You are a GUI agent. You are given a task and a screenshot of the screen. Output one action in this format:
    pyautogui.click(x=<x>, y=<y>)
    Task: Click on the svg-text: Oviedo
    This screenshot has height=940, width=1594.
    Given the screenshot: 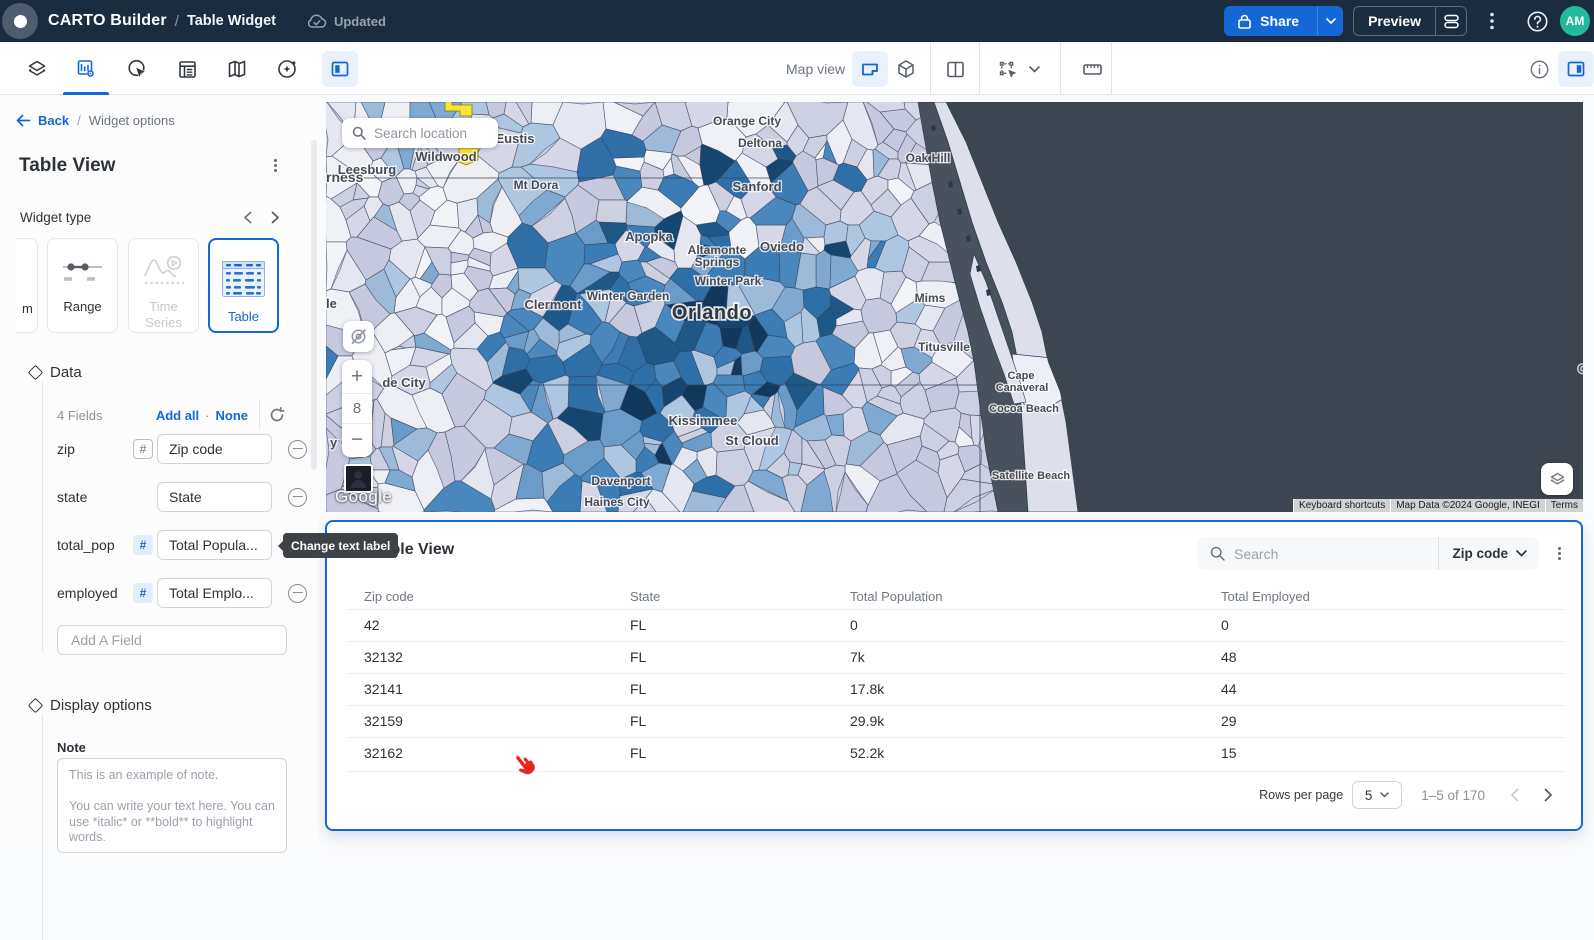 What is the action you would take?
    pyautogui.click(x=782, y=246)
    